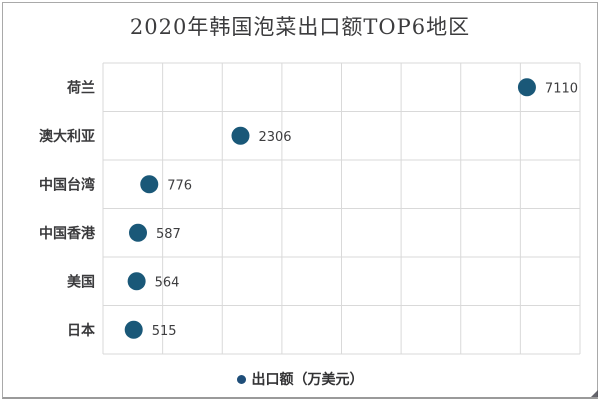 The height and width of the screenshot is (401, 600). What do you see at coordinates (241, 379) in the screenshot?
I see `legend-marker-icon` at bounding box center [241, 379].